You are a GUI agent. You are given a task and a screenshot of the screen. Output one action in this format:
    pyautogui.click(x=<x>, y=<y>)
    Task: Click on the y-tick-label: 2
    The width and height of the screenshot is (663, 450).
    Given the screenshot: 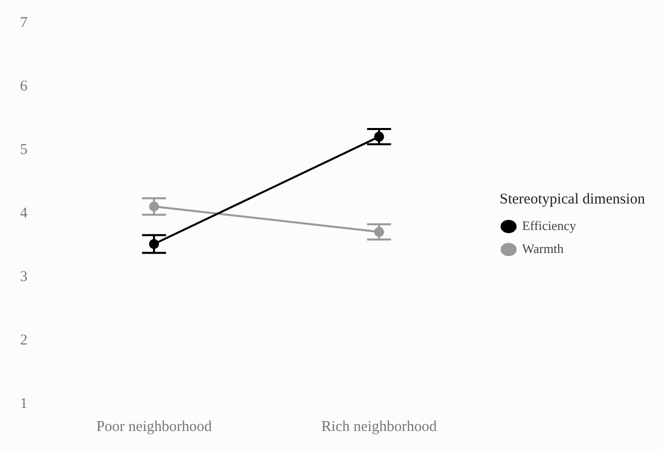 What is the action you would take?
    pyautogui.click(x=24, y=340)
    